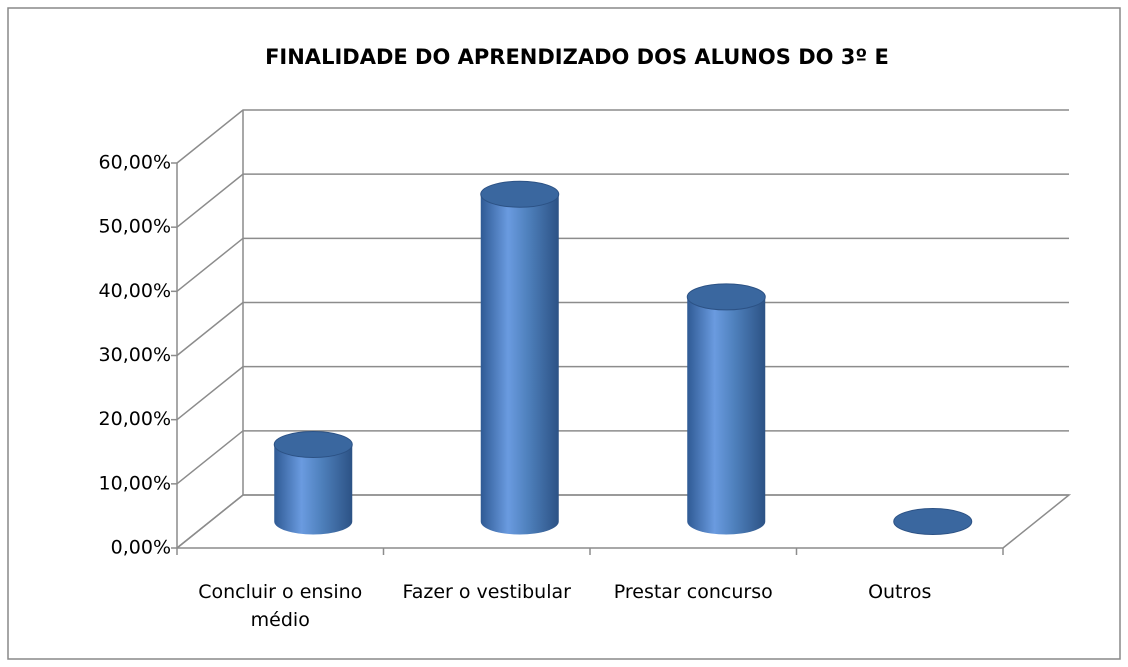  What do you see at coordinates (135, 163) in the screenshot?
I see `y-tick-label: 60,00%` at bounding box center [135, 163].